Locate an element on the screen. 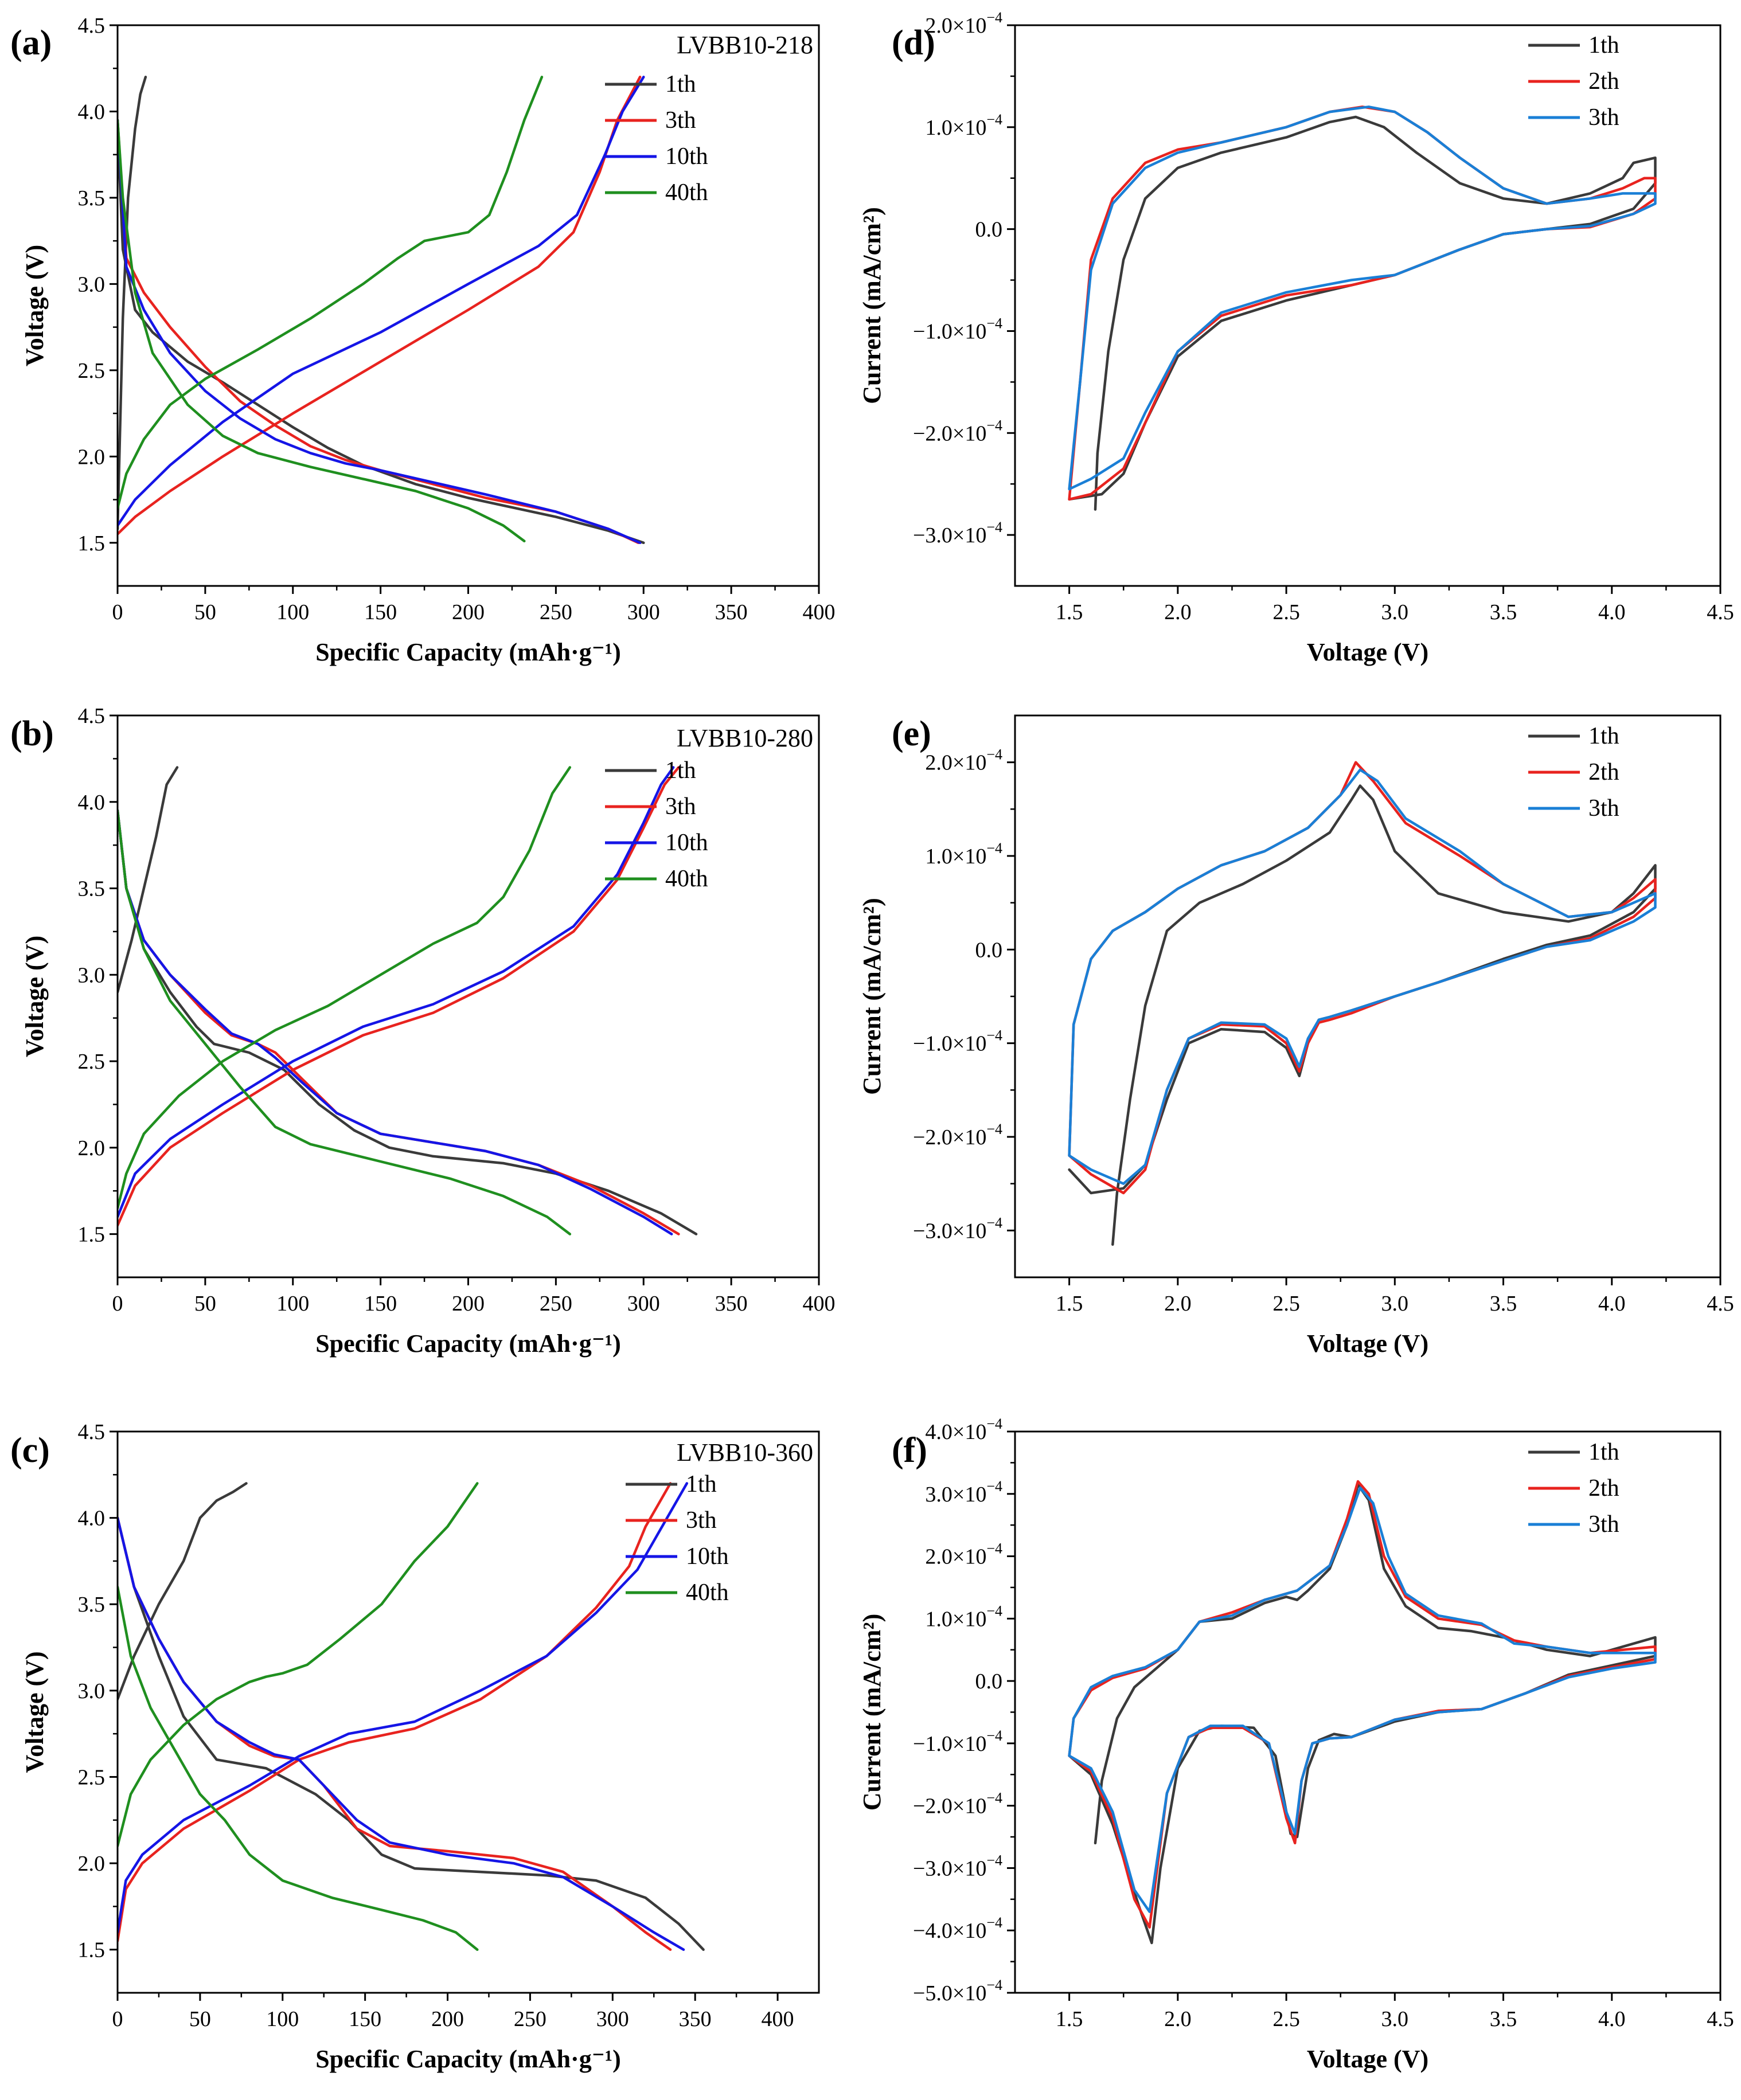 This screenshot has width=1741, height=2100. y-tick-mantissa: 4.0×10 is located at coordinates (955, 1432).